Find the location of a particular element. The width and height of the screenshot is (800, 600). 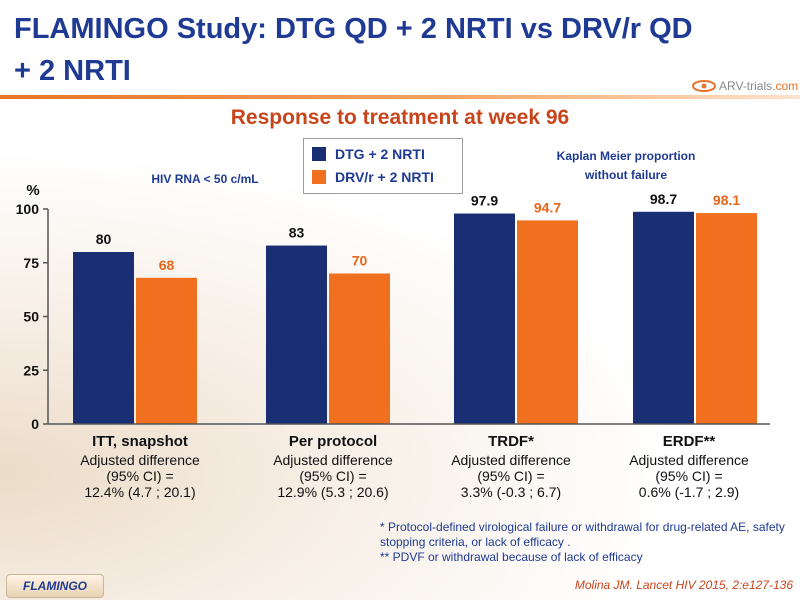

legend: DTG + 2 NRTI DRV/r + 2 NRTI is located at coordinates (383, 166).